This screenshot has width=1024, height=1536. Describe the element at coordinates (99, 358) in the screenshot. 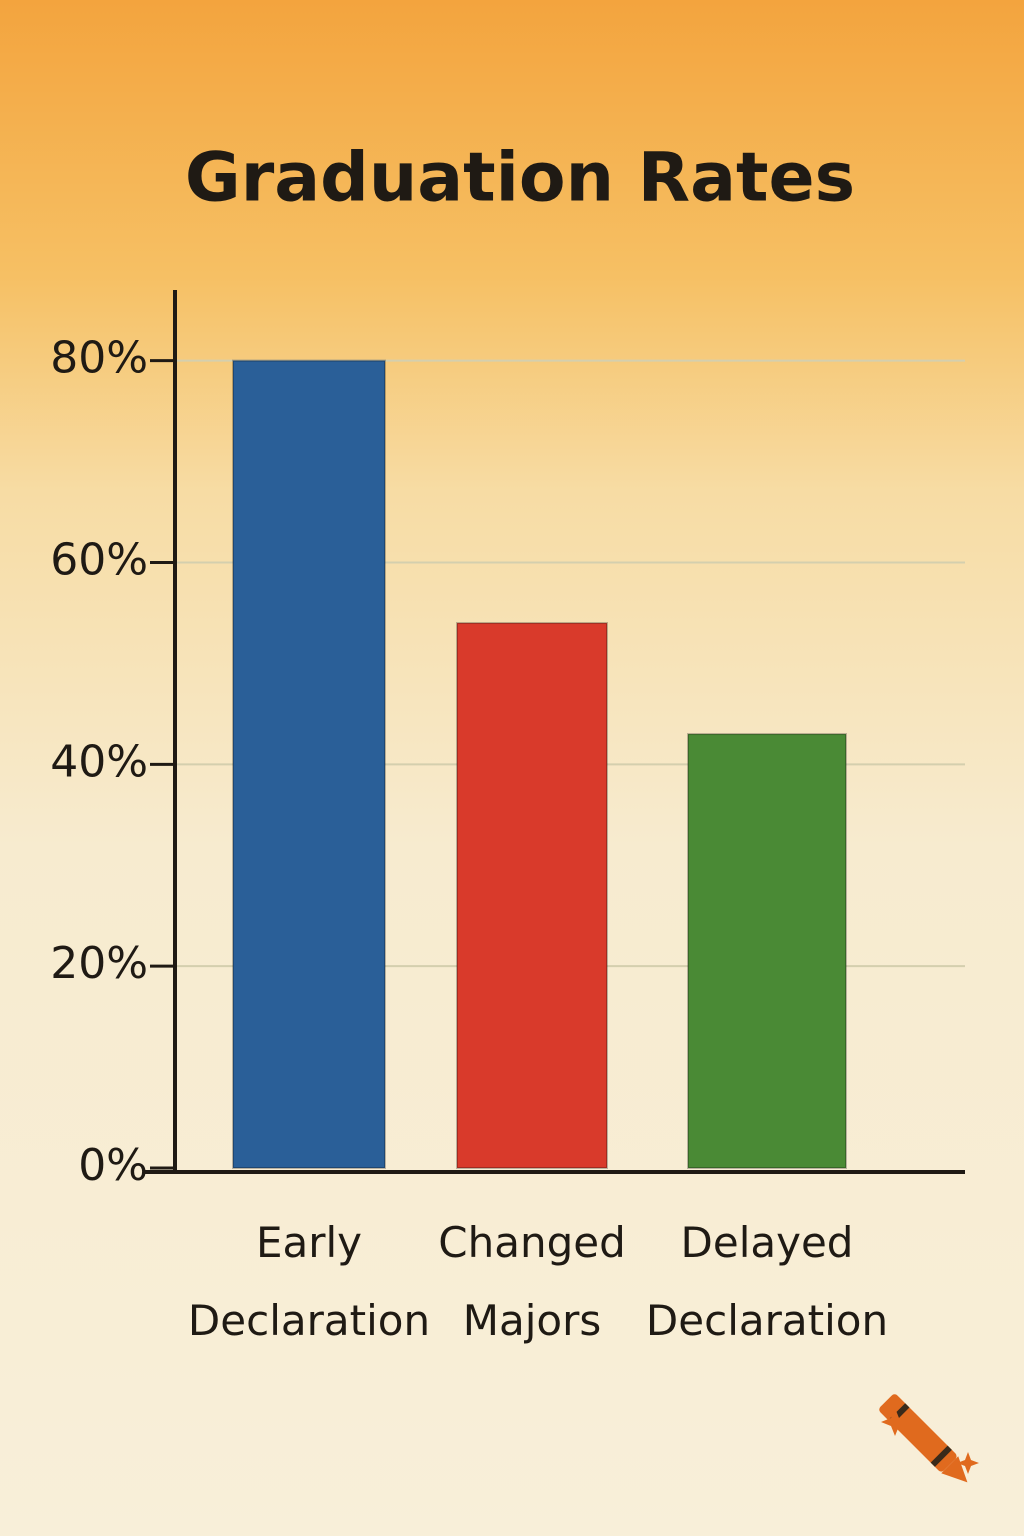

I see `y-tick-label: 80%` at that location.